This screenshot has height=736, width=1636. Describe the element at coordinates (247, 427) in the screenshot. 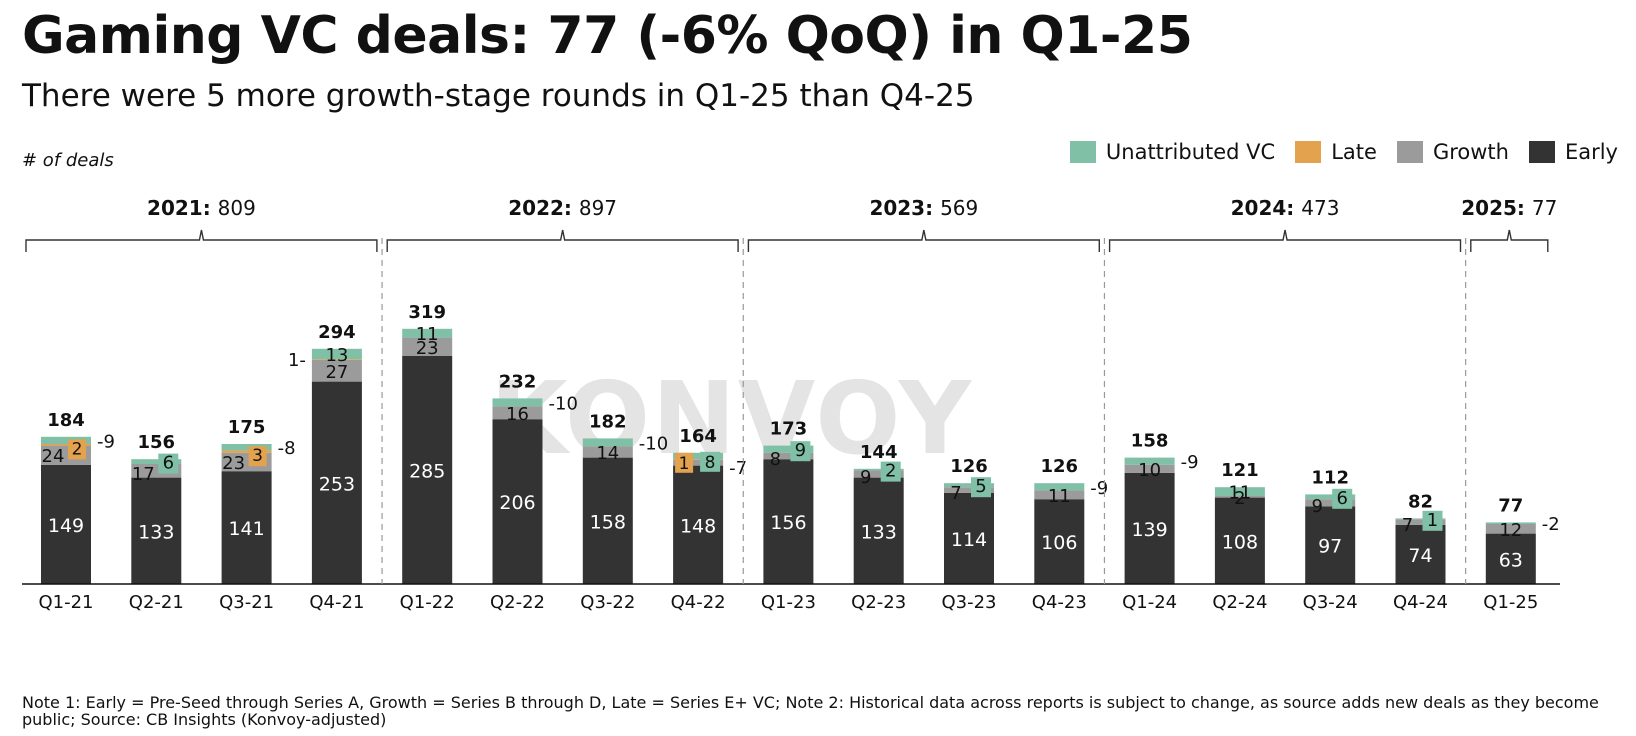

I see `bar-total-Q3-21: 175` at that location.